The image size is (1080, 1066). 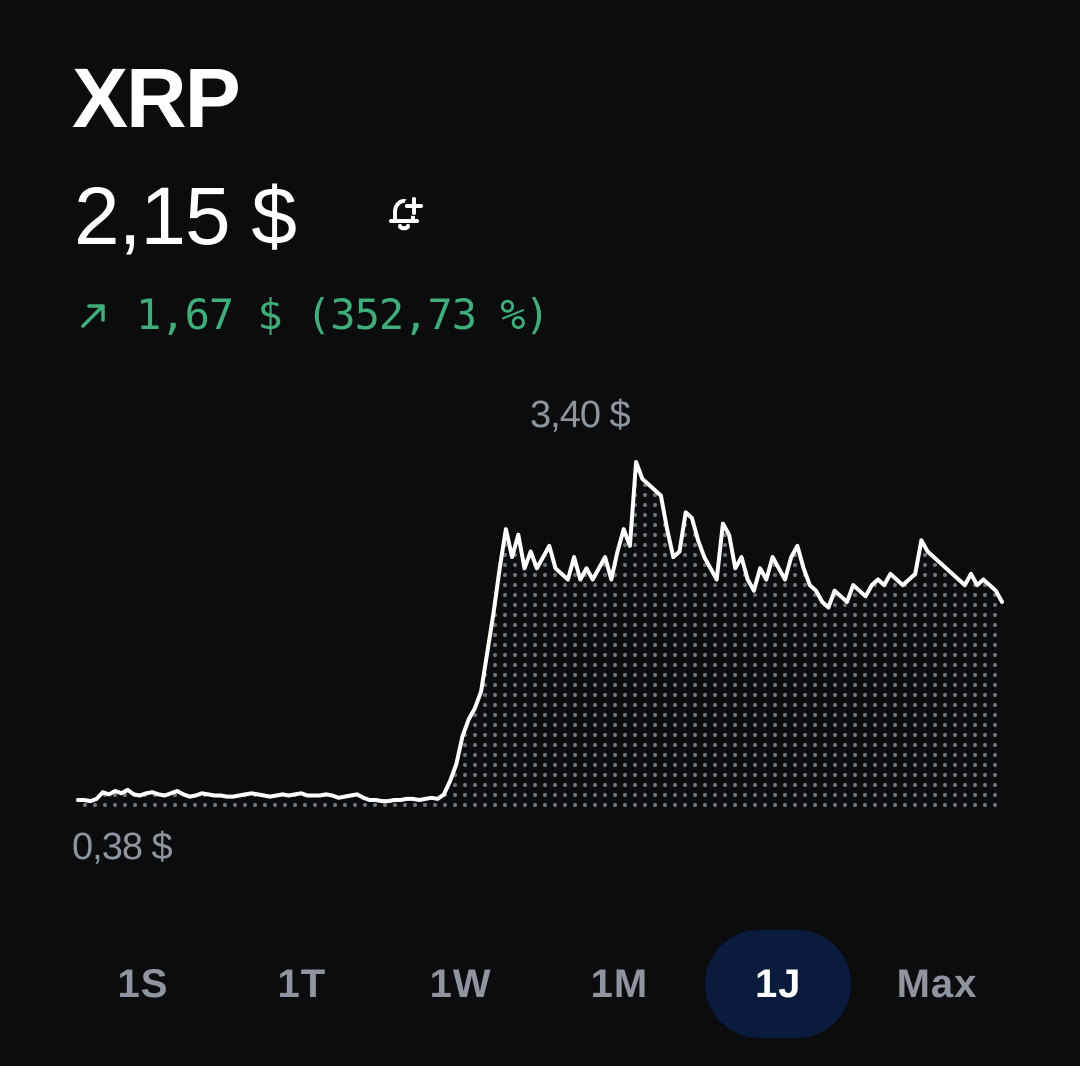 What do you see at coordinates (156, 98) in the screenshot?
I see `asset-name: XRP` at bounding box center [156, 98].